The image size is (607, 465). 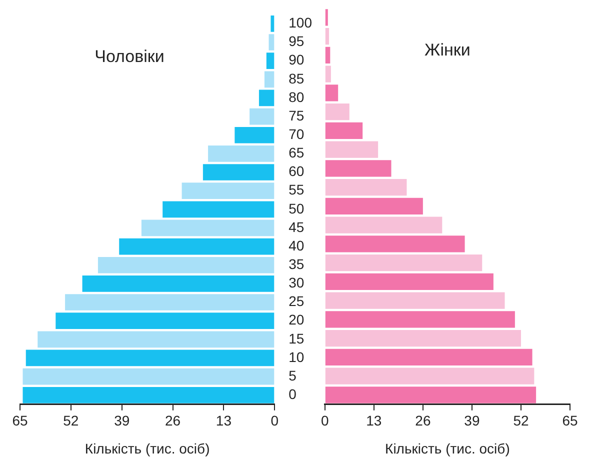 What do you see at coordinates (296, 320) in the screenshot?
I see `y-tick-label: 20` at bounding box center [296, 320].